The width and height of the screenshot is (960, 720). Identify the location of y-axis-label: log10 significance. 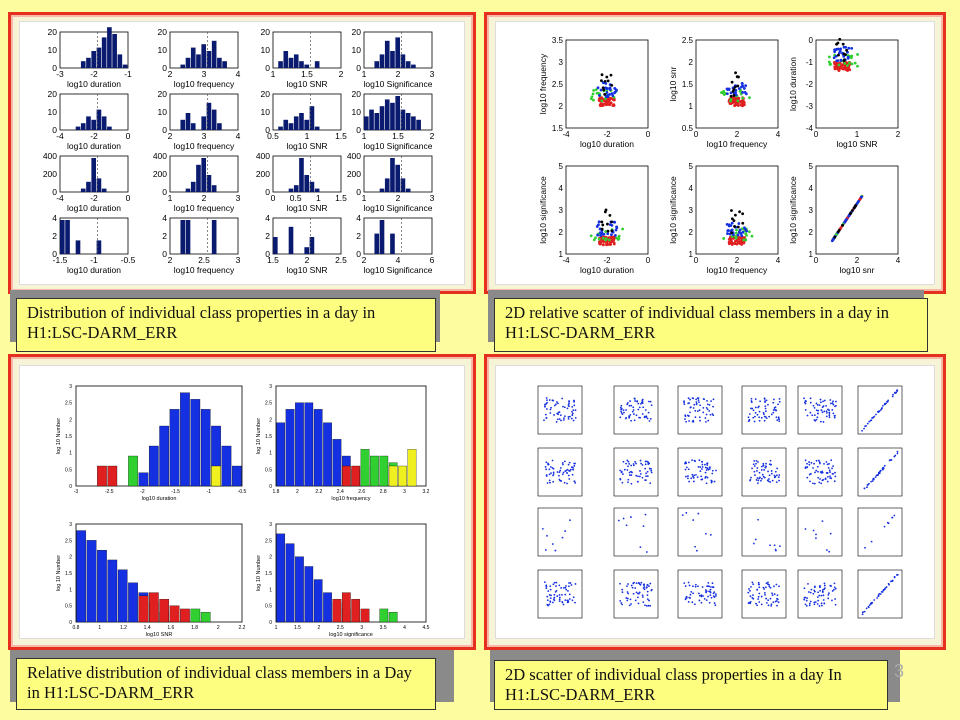
(543, 210).